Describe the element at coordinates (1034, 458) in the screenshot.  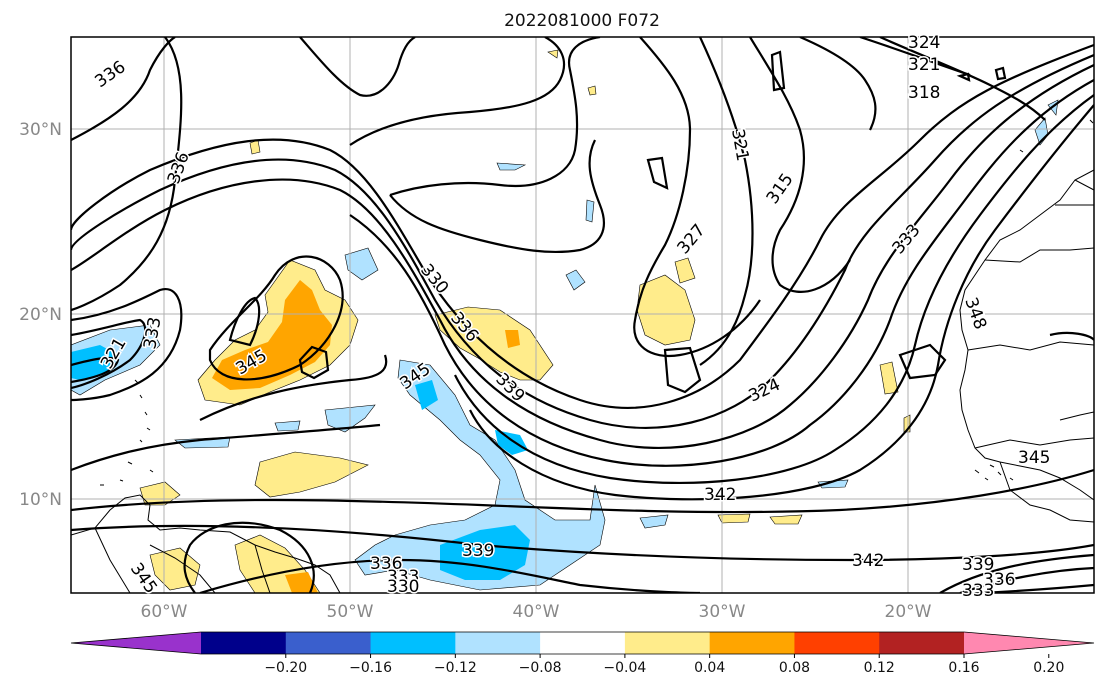
I see `contour-label: 345` at that location.